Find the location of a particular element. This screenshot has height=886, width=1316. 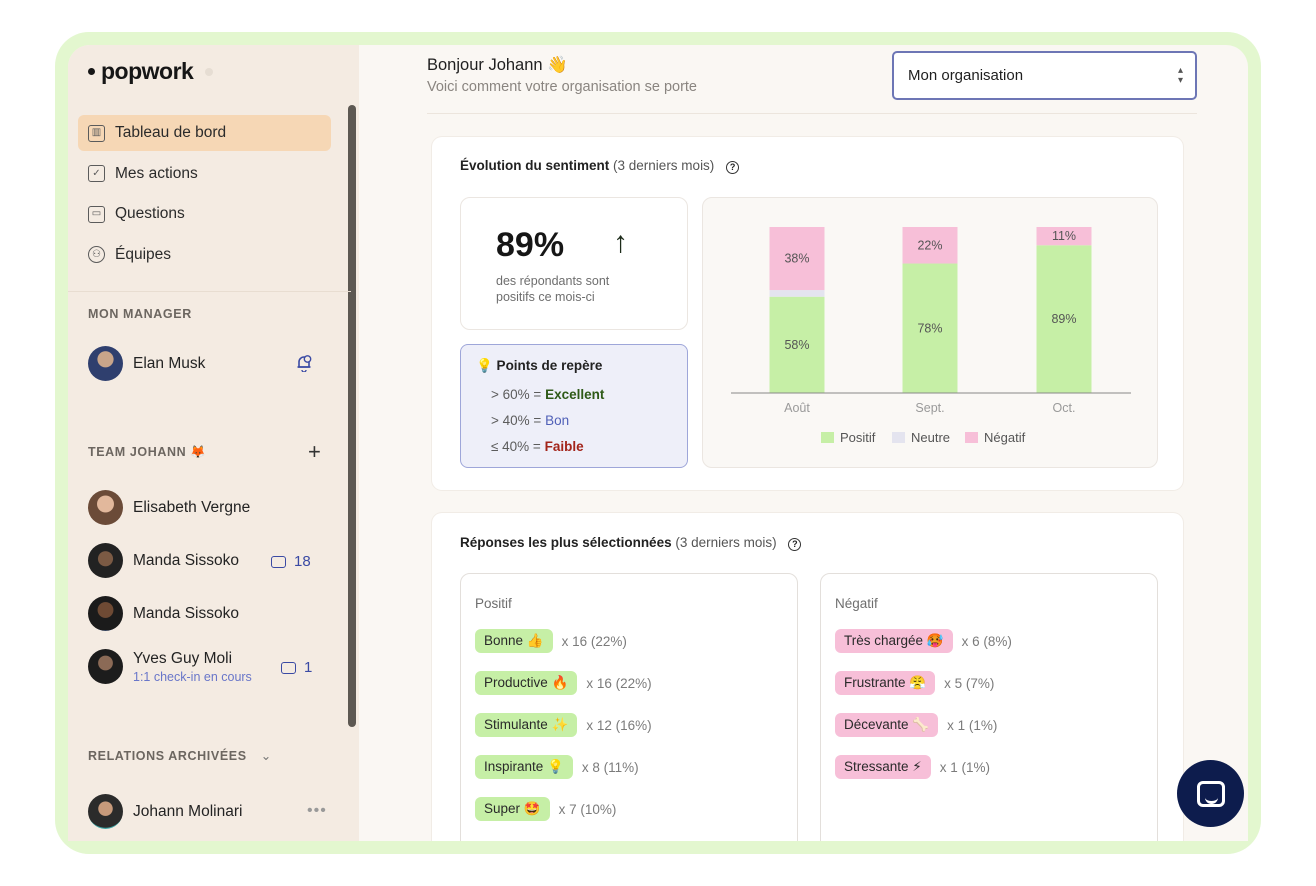

chevron-down-icon: ⌄ is located at coordinates (266, 756).